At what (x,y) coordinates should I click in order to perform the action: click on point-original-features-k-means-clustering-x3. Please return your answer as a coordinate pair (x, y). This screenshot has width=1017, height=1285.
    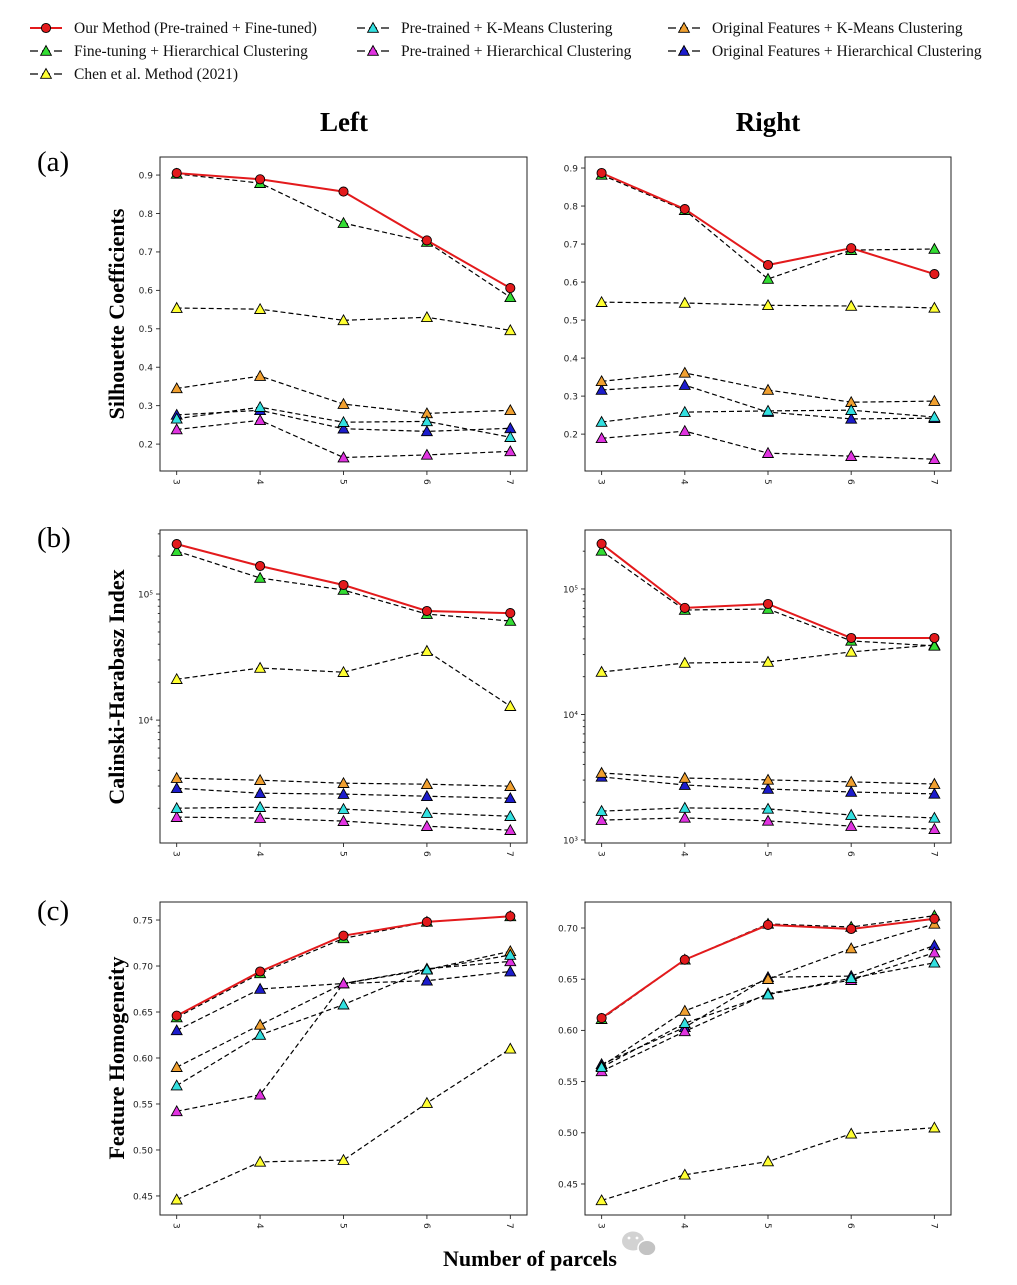
    Looking at the image, I should click on (601, 772).